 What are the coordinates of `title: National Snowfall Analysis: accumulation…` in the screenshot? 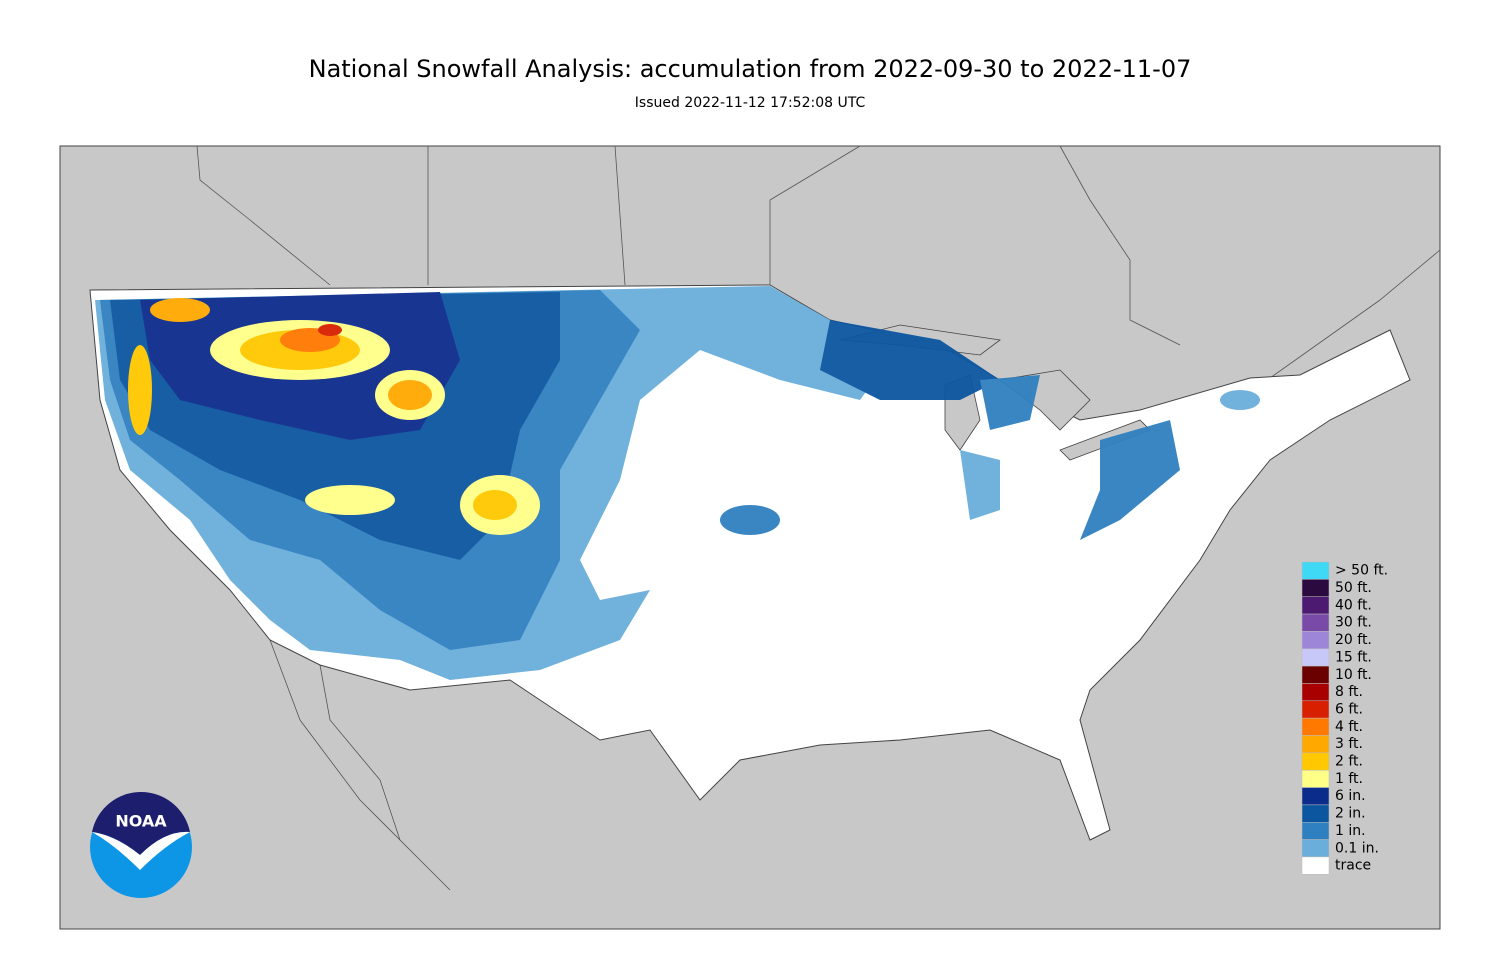 It's located at (750, 69).